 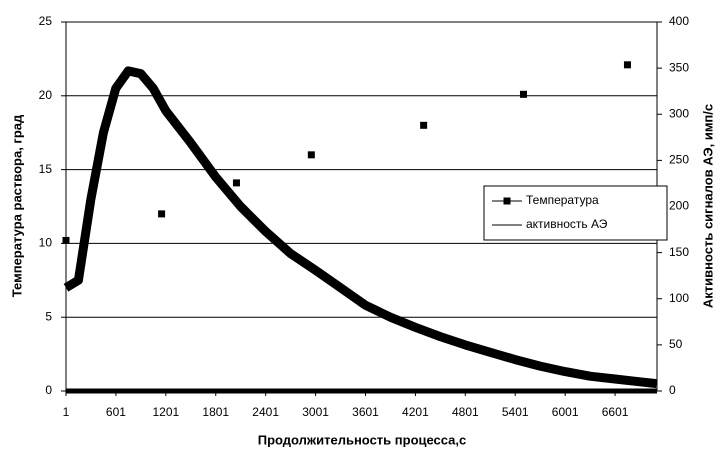 What do you see at coordinates (48, 316) in the screenshot?
I see `y-tick-label: 5` at bounding box center [48, 316].